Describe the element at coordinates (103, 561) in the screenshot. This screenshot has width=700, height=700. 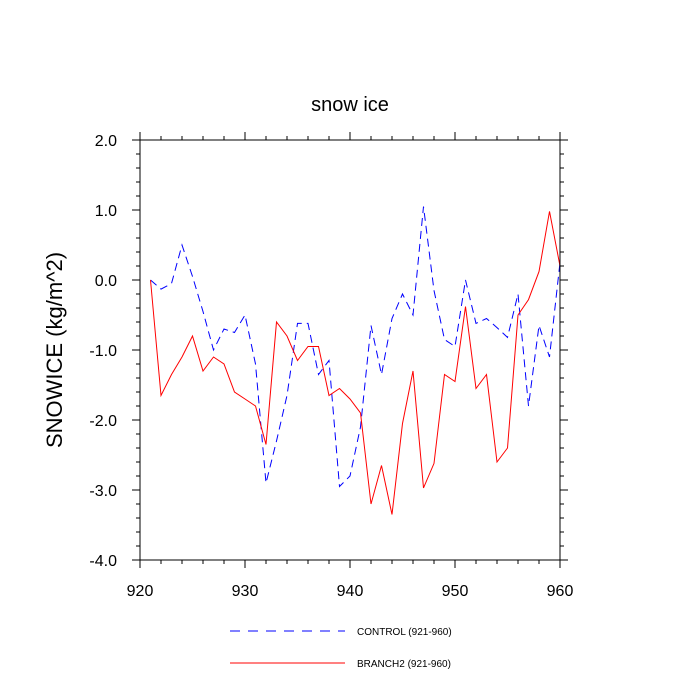
I see `y-tick-label: -4.0` at that location.